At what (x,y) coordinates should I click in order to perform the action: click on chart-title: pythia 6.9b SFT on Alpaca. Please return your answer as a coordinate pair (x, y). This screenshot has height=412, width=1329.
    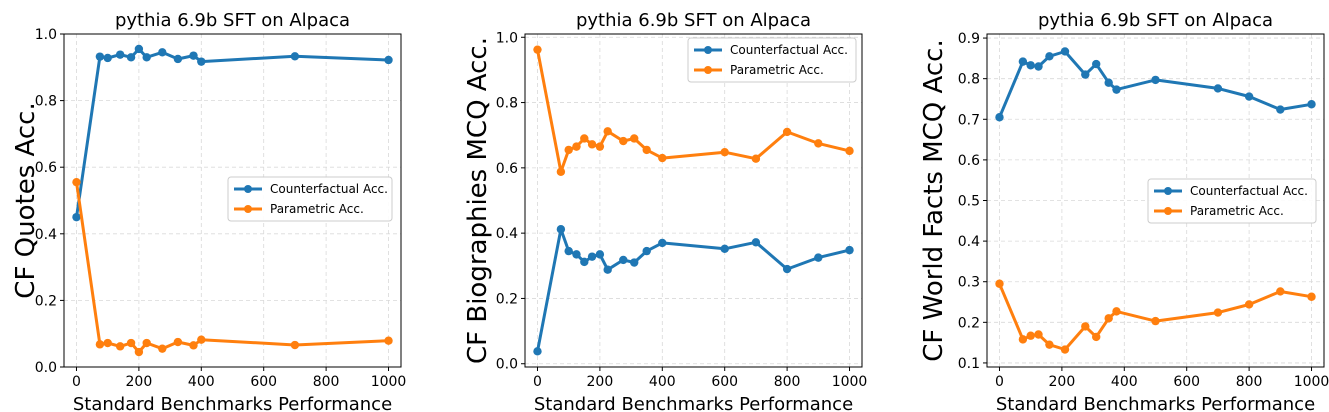
    Looking at the image, I should click on (693, 20).